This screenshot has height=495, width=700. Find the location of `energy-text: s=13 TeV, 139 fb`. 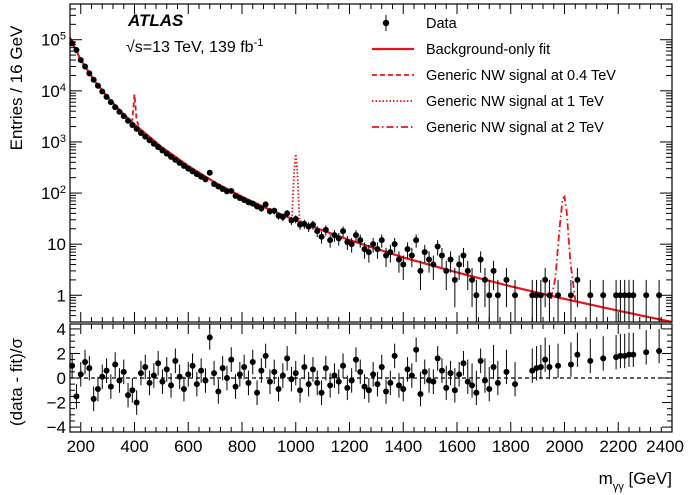

energy-text: s=13 TeV, 139 fb is located at coordinates (194, 47).